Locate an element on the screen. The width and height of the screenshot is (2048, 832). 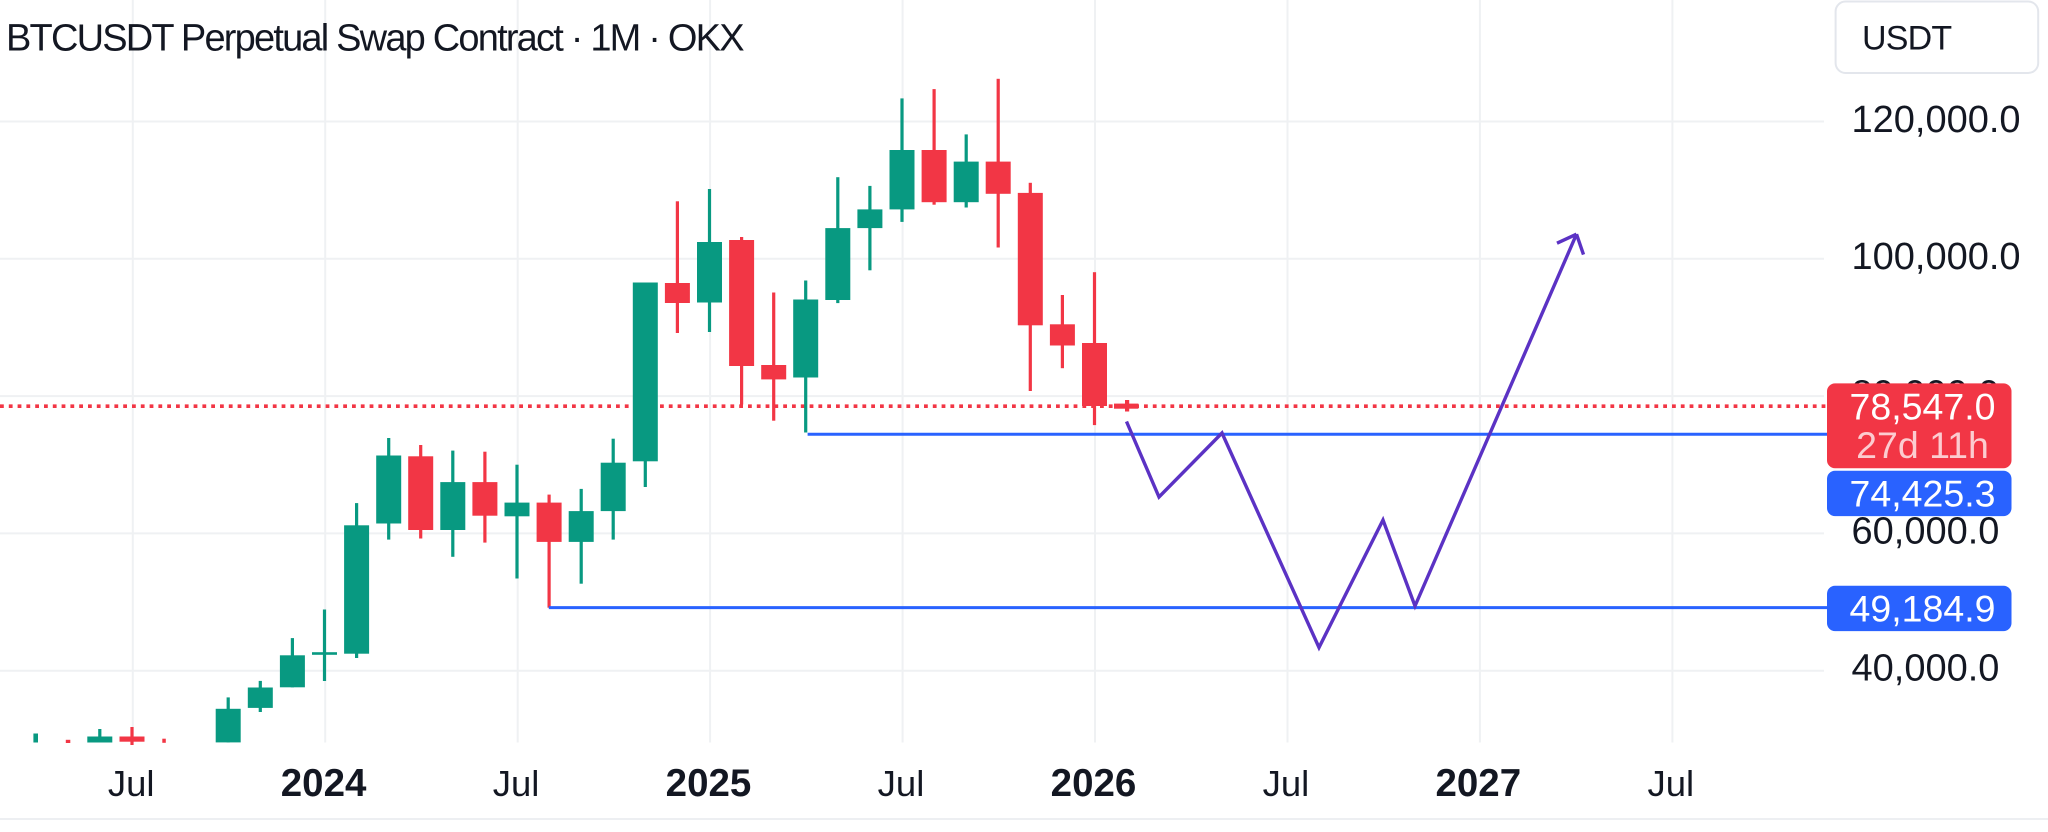
svg-text: 49,184.9 is located at coordinates (1923, 608).